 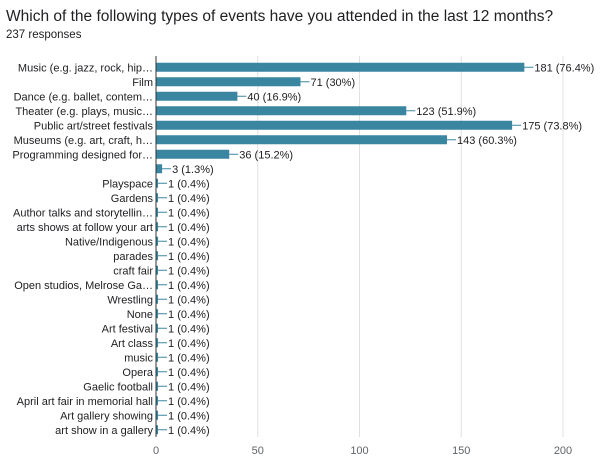 What do you see at coordinates (142, 83) in the screenshot?
I see `category-label: Film` at bounding box center [142, 83].